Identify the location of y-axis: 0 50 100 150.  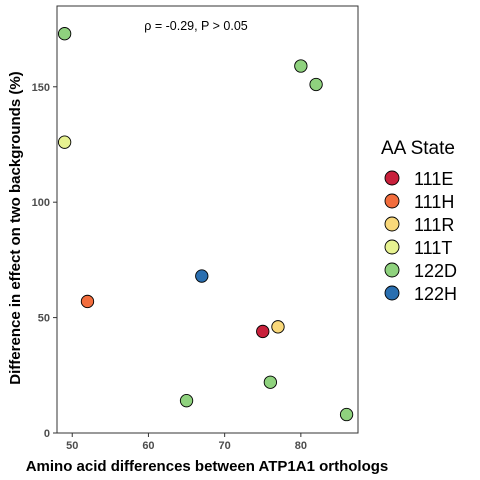
(44, 261).